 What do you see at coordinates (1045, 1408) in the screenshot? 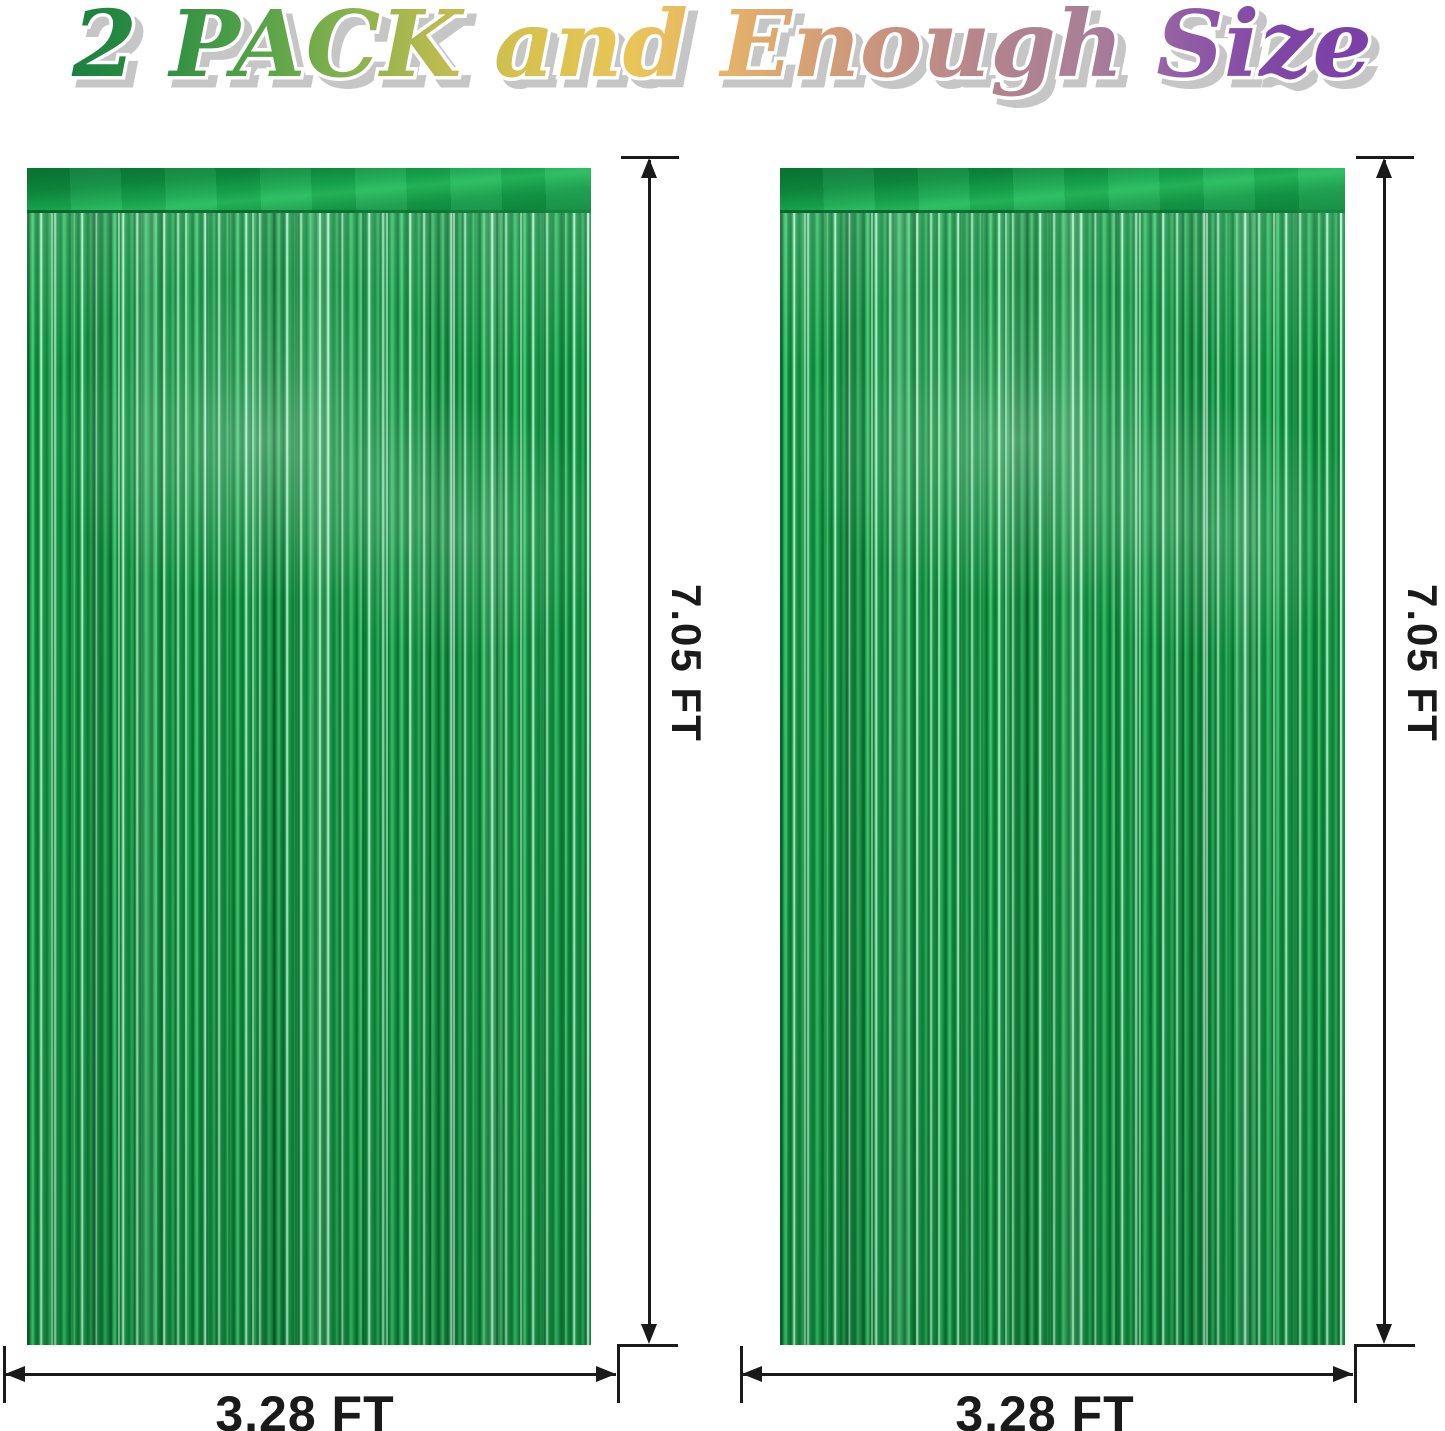
I see `width-label-right: 3.28 FT` at bounding box center [1045, 1408].